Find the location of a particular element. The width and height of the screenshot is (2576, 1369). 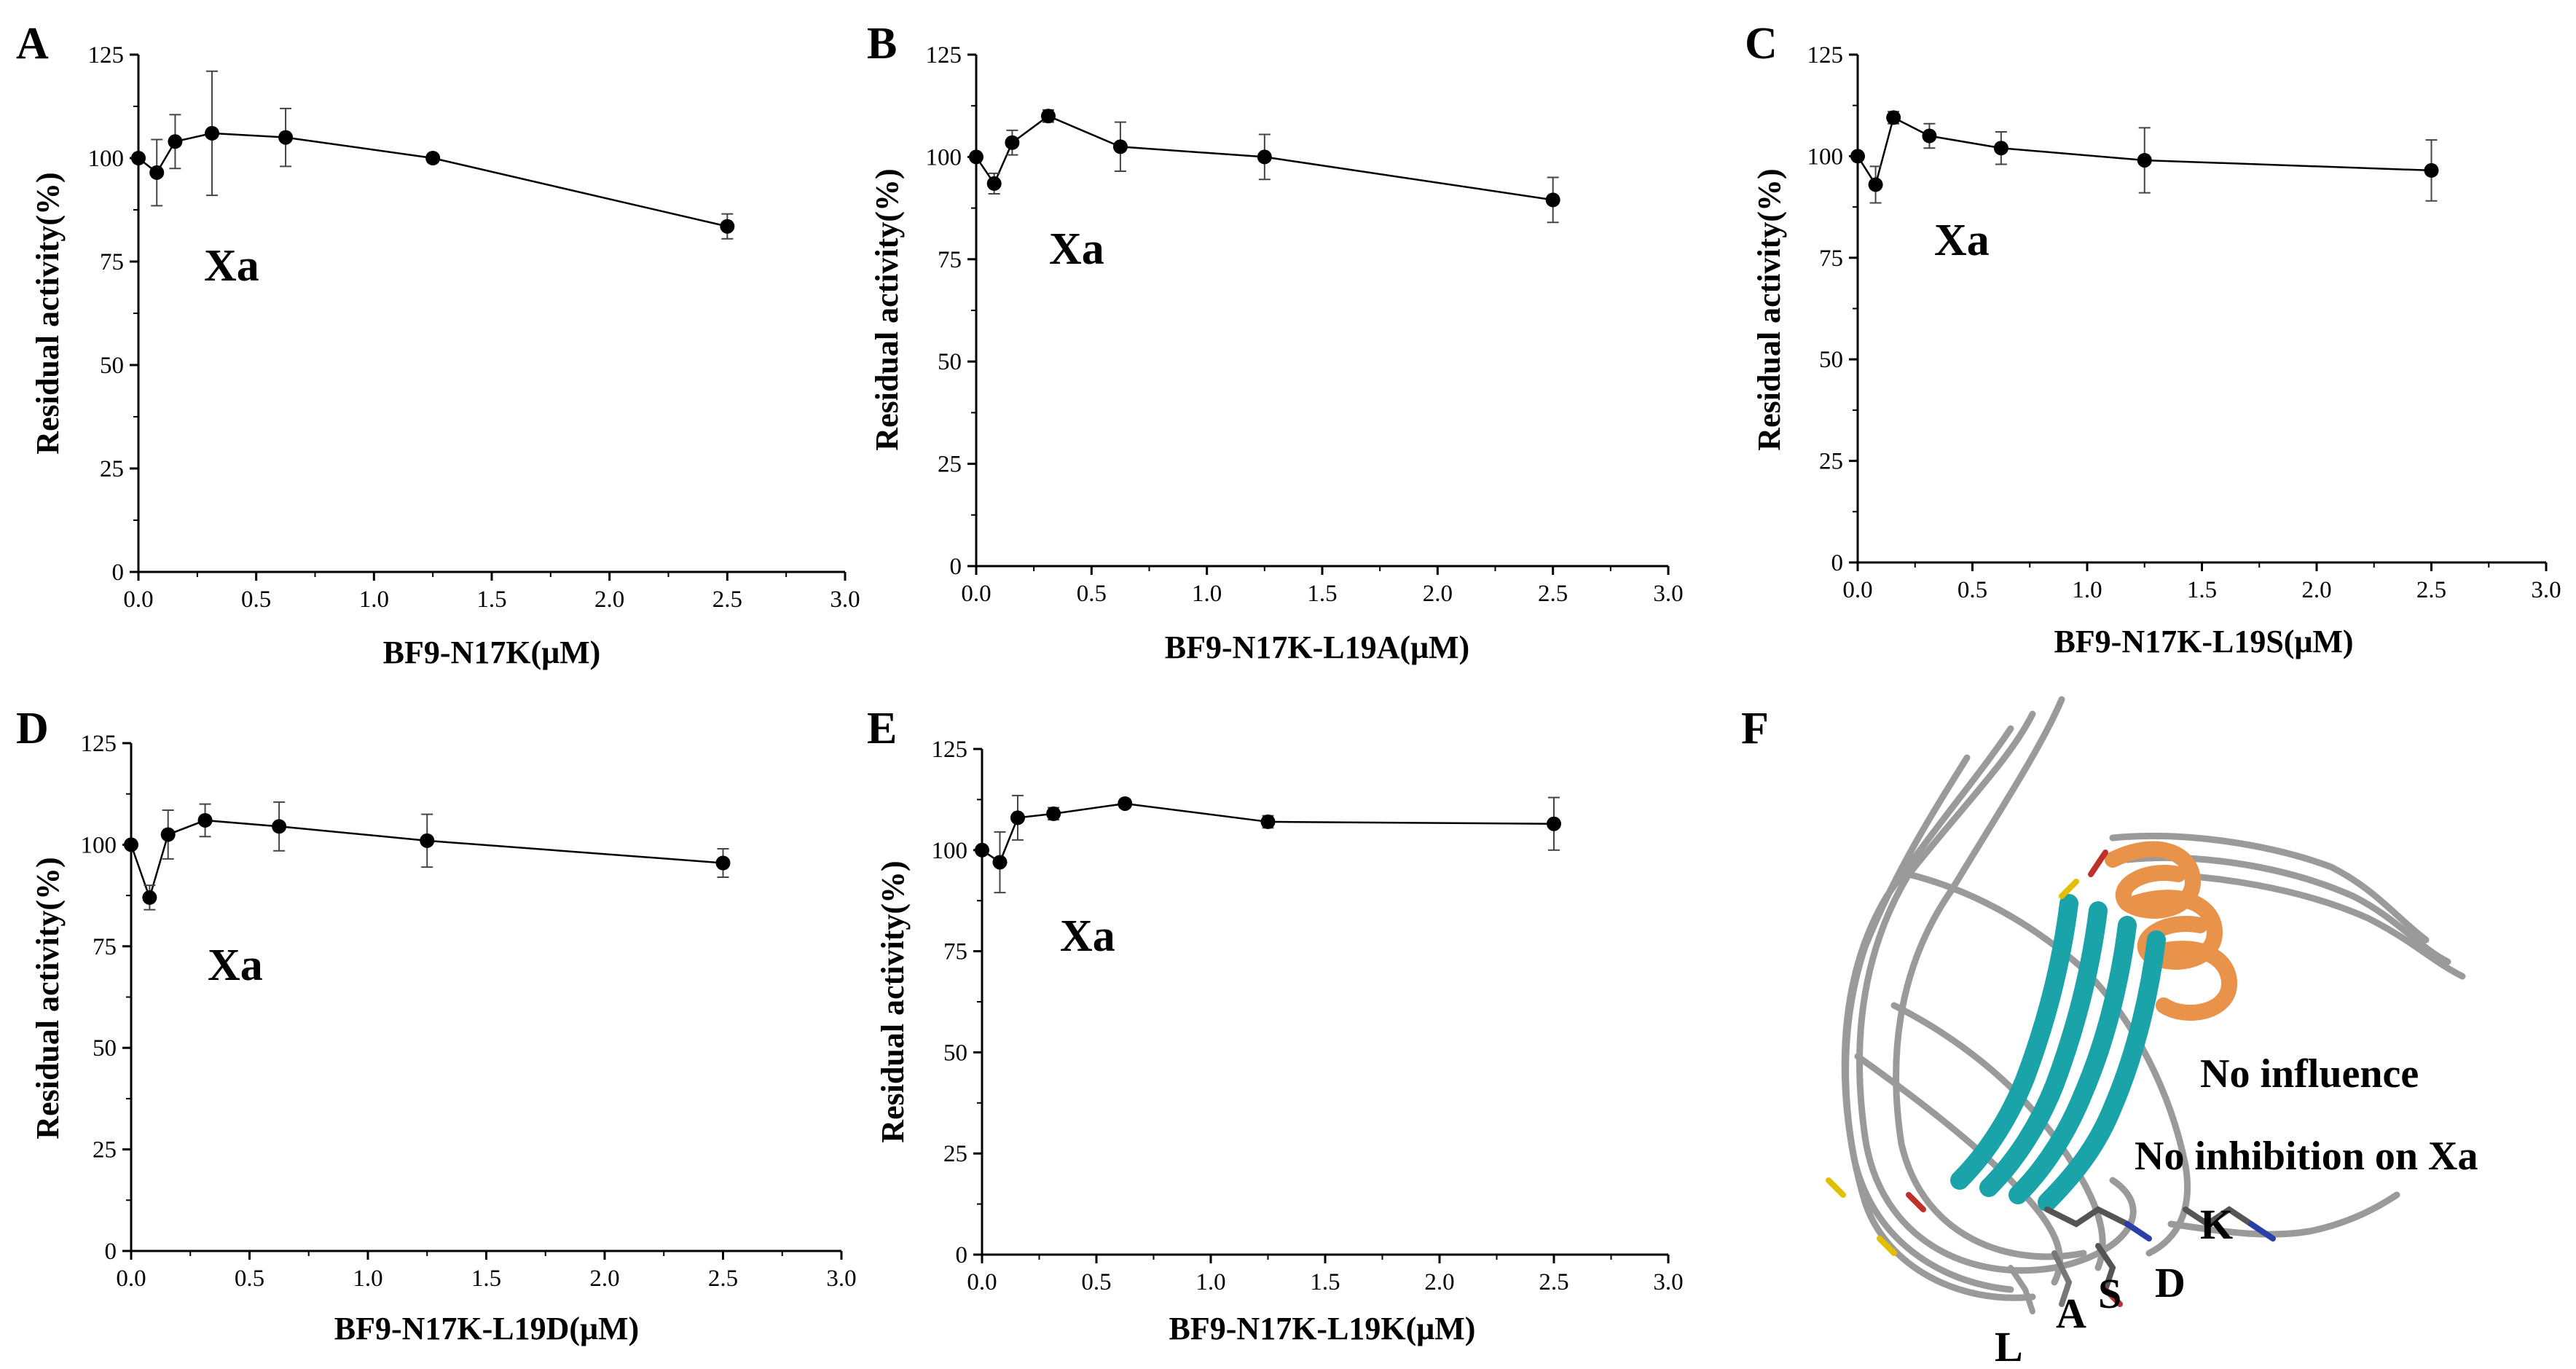

protein-ribbon-illustration is located at coordinates (2146, 1005).